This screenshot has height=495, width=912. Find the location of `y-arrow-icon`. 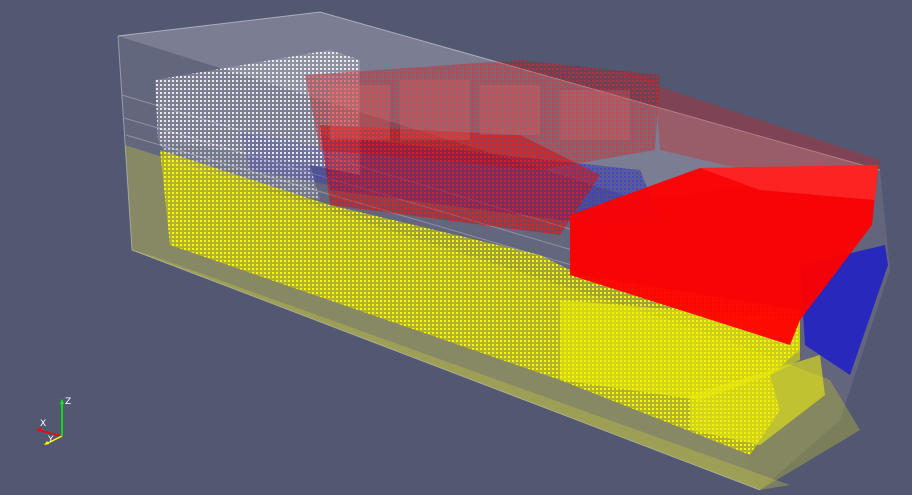

y-arrow-icon is located at coordinates (46, 443).